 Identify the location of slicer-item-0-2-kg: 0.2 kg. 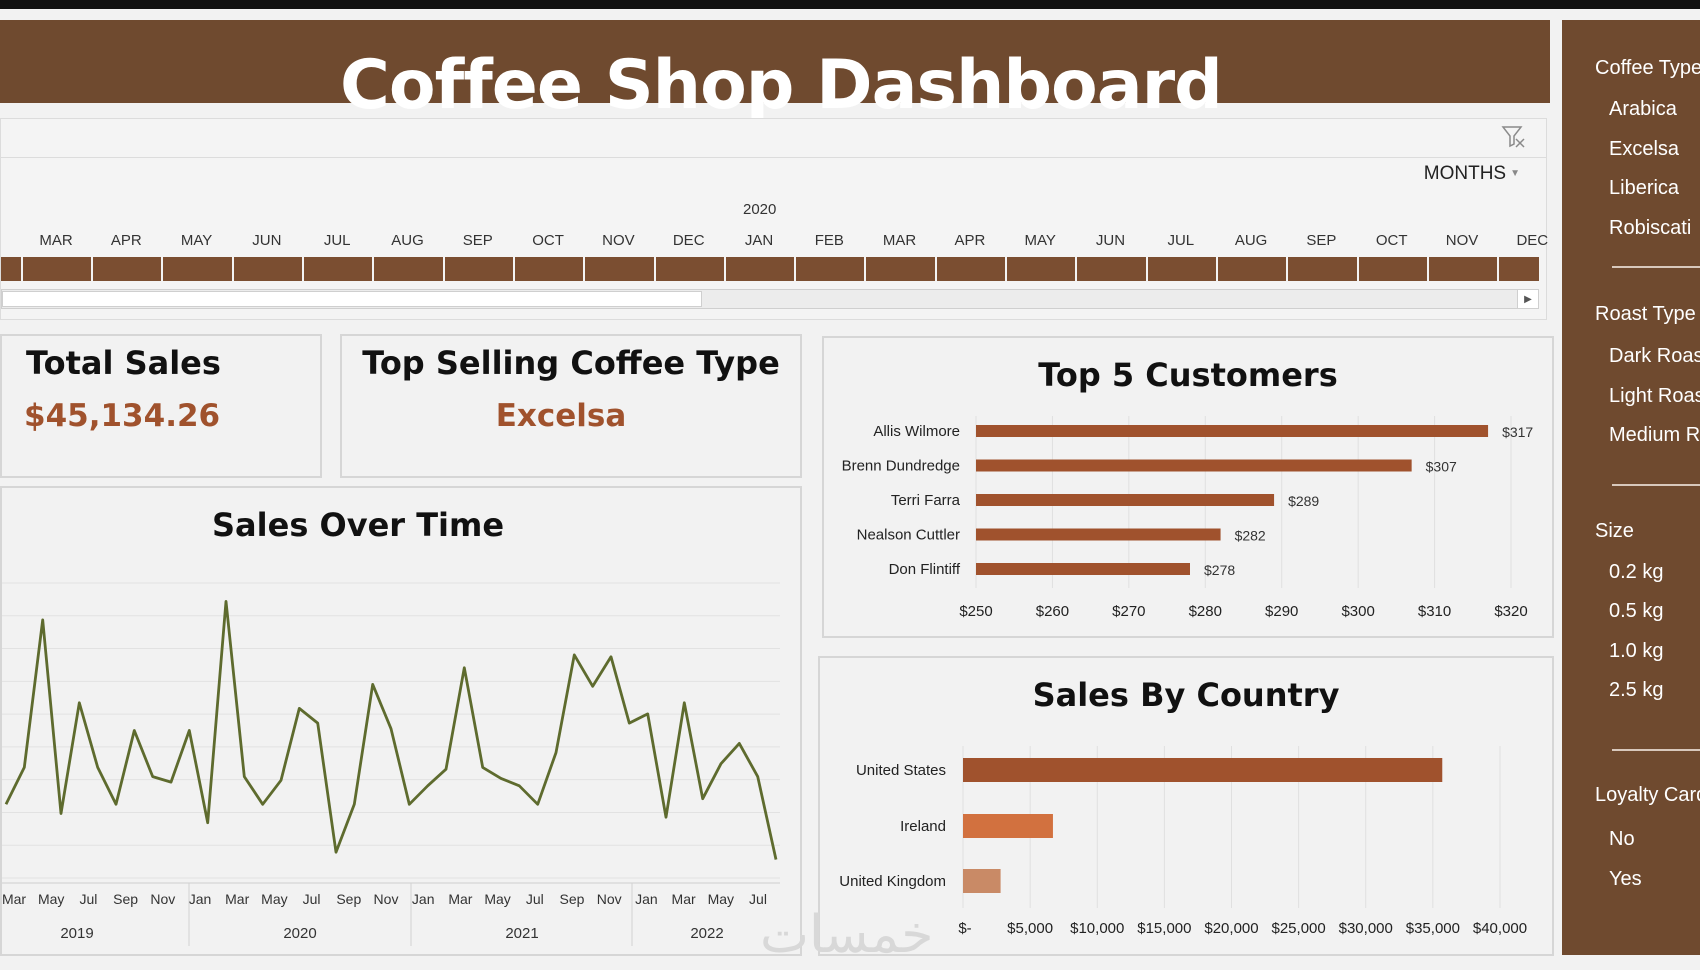
(1636, 572).